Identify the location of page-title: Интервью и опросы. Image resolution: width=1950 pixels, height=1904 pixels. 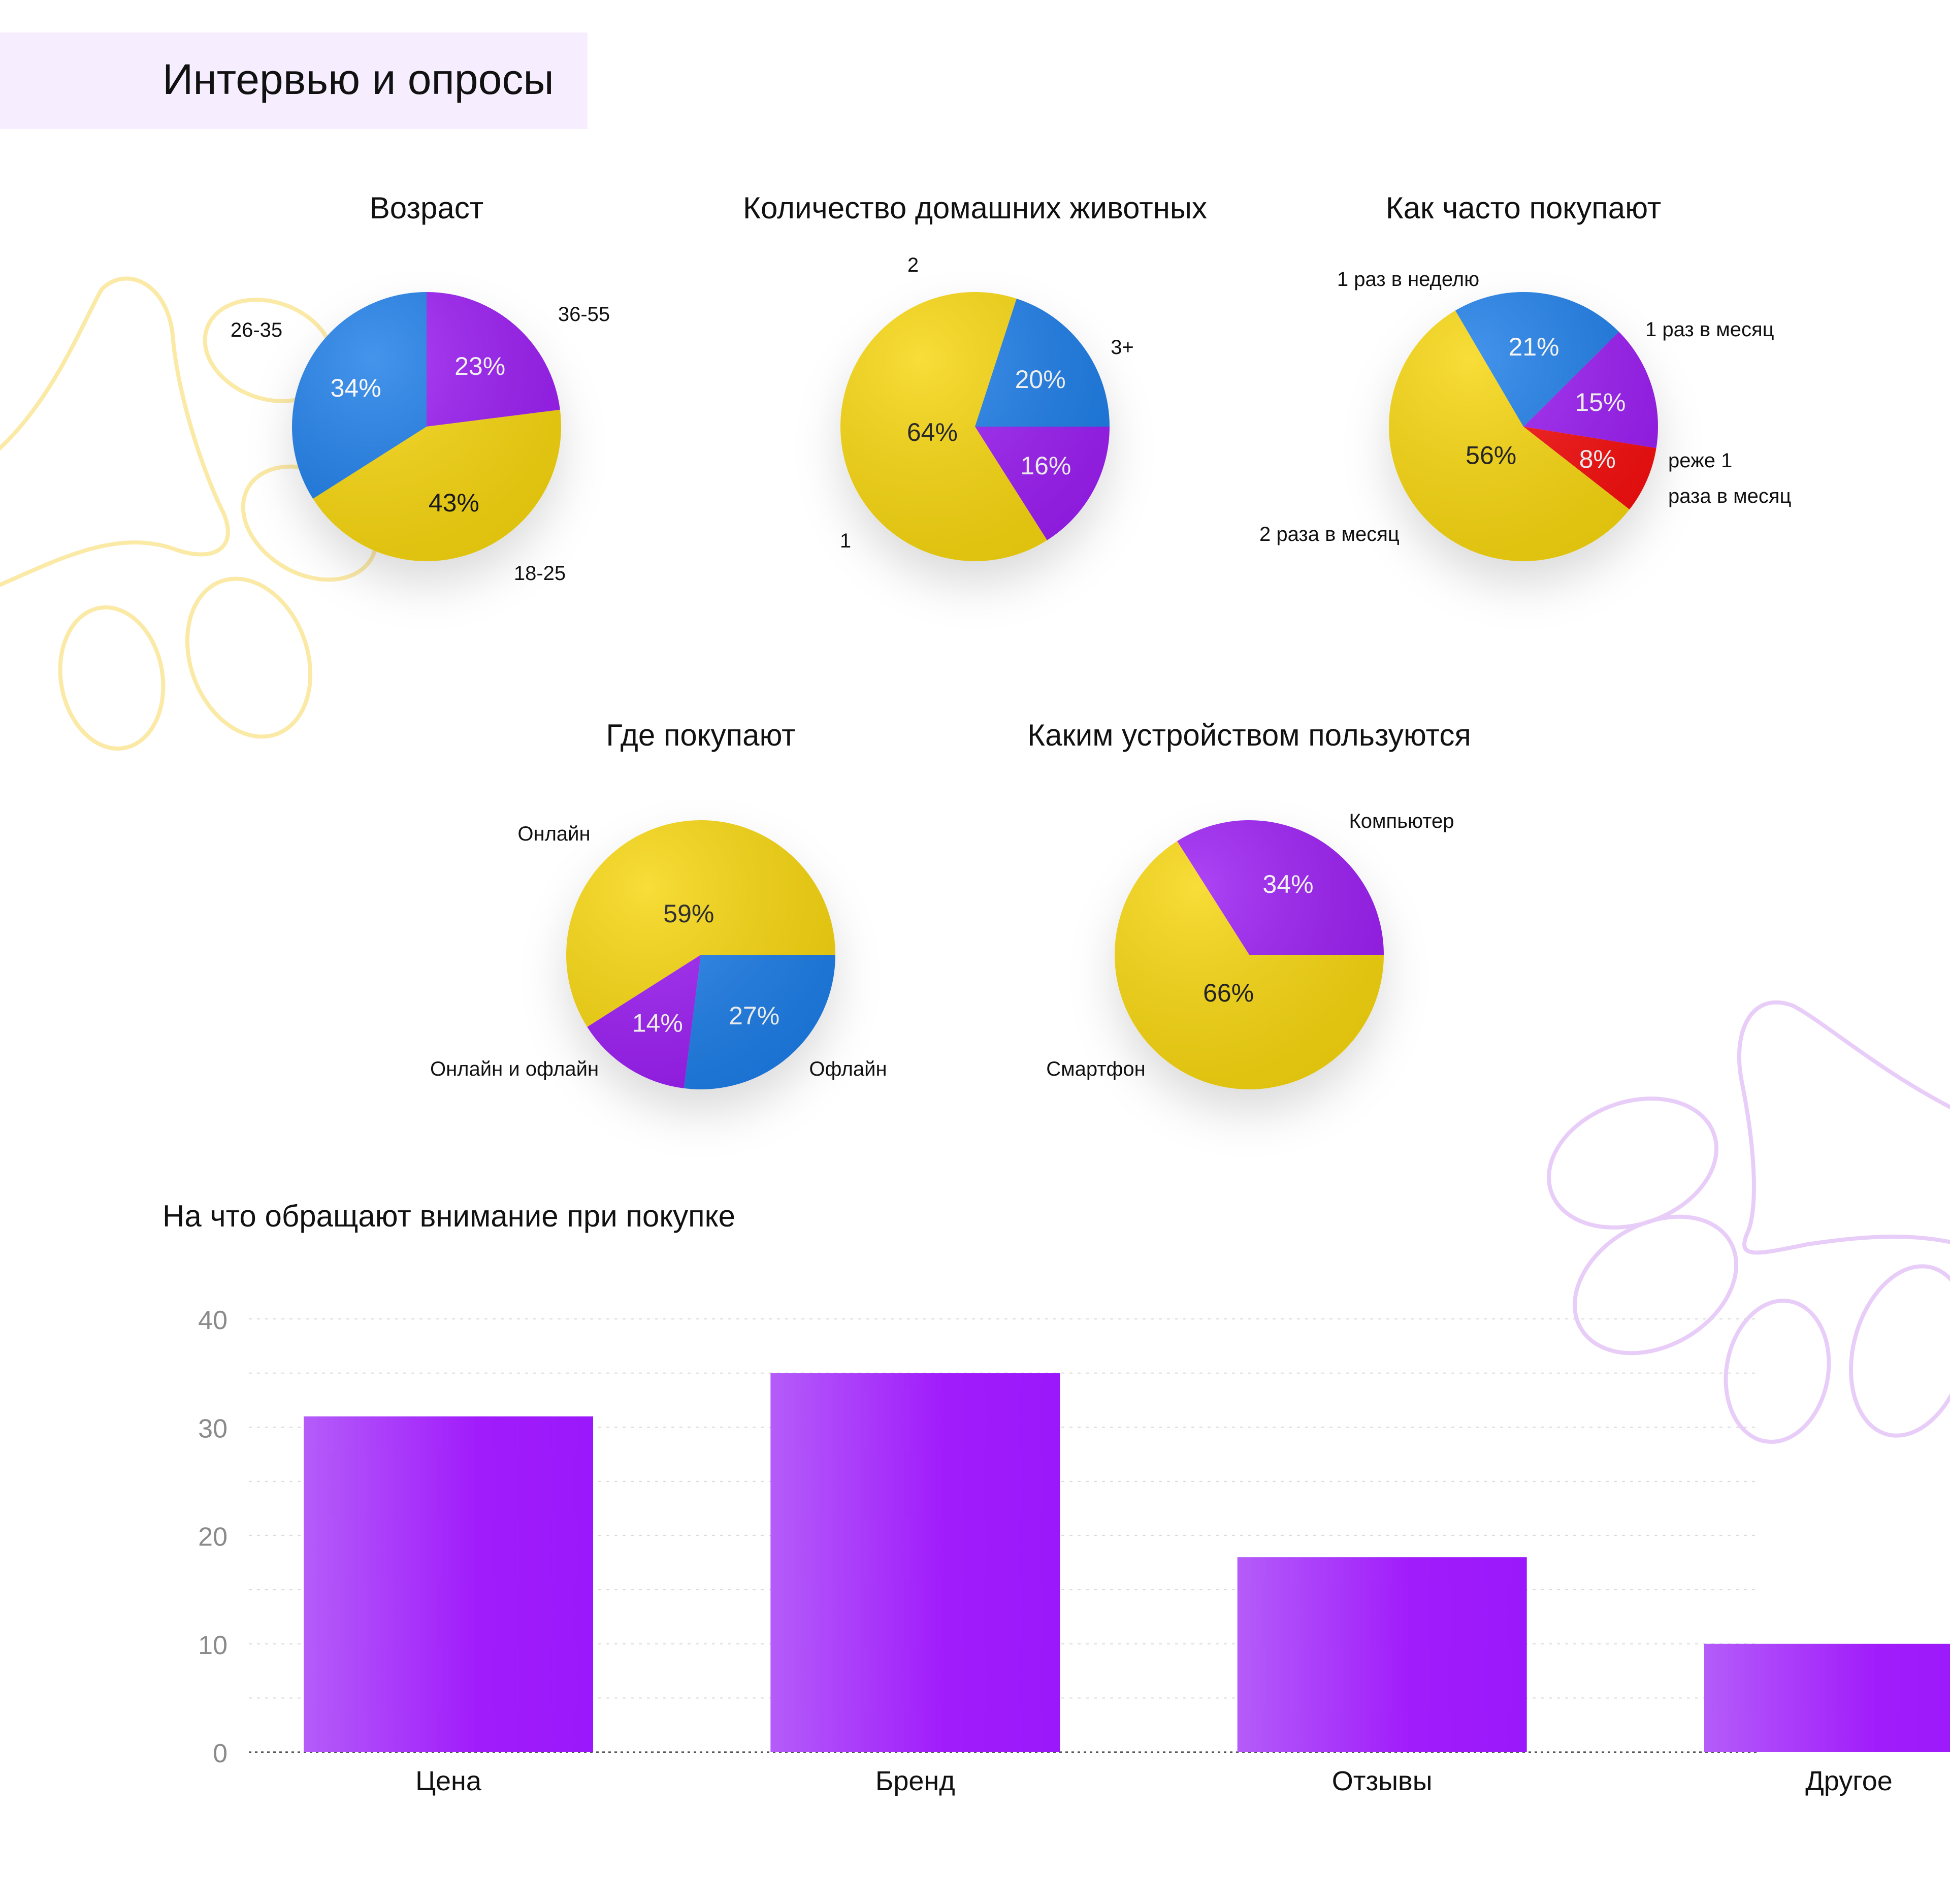
(358, 79).